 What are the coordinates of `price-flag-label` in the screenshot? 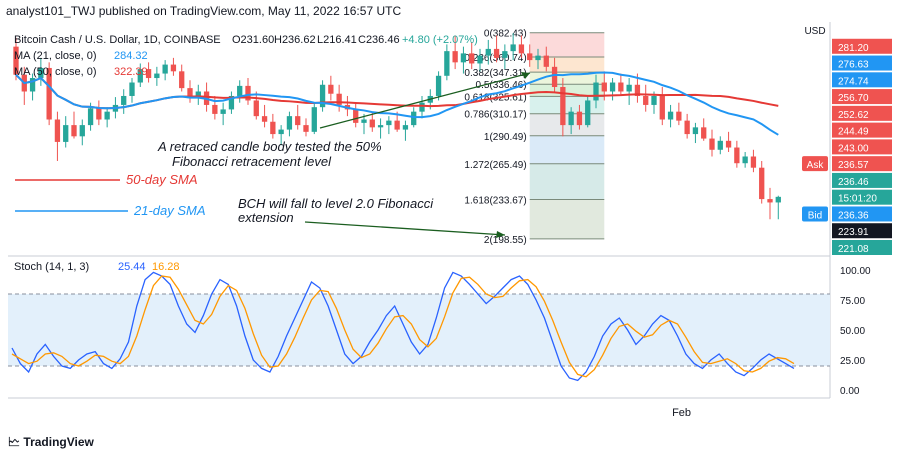 It's located at (815, 214).